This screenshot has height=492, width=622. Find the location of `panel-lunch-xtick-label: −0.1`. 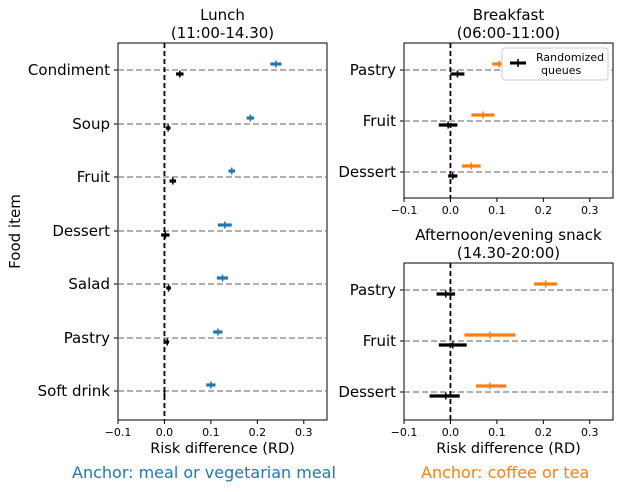

panel-lunch-xtick-label: −0.1 is located at coordinates (118, 432).